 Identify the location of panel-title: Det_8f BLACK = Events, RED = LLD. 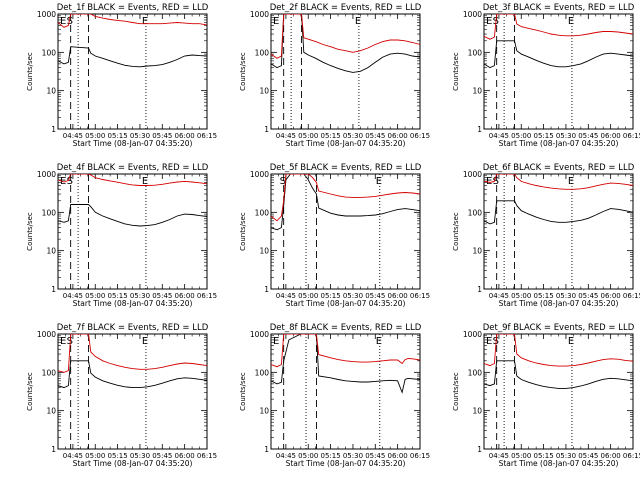
(346, 328).